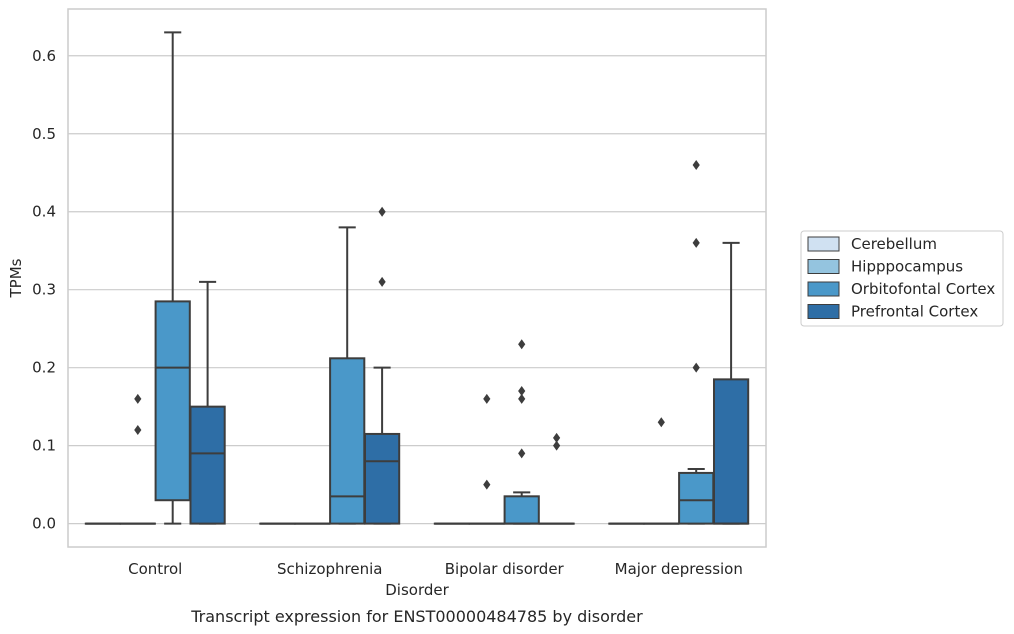 The height and width of the screenshot is (634, 1014). Describe the element at coordinates (44, 368) in the screenshot. I see `y-tick-label: 0.2` at that location.